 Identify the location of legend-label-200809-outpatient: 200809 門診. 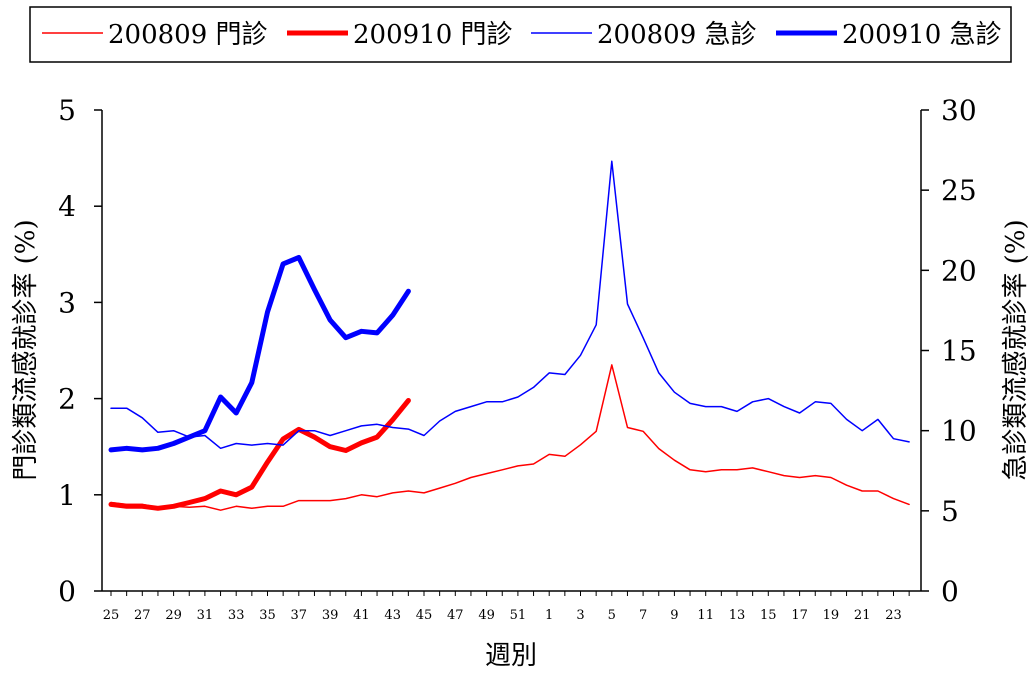
(188, 35).